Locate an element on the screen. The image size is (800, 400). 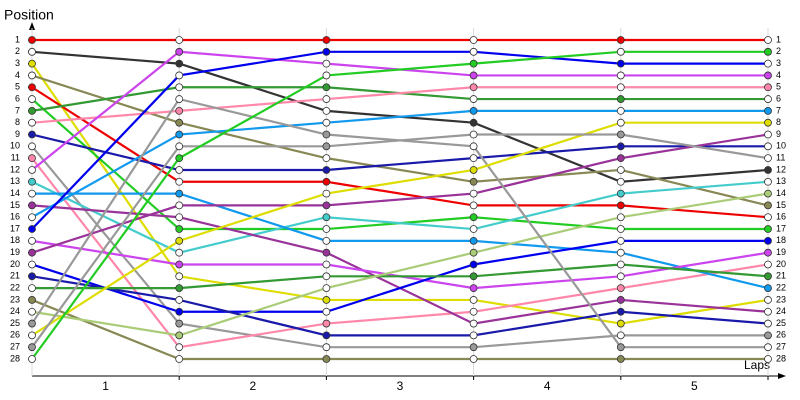
y-tick-label-right: 13 is located at coordinates (781, 181).